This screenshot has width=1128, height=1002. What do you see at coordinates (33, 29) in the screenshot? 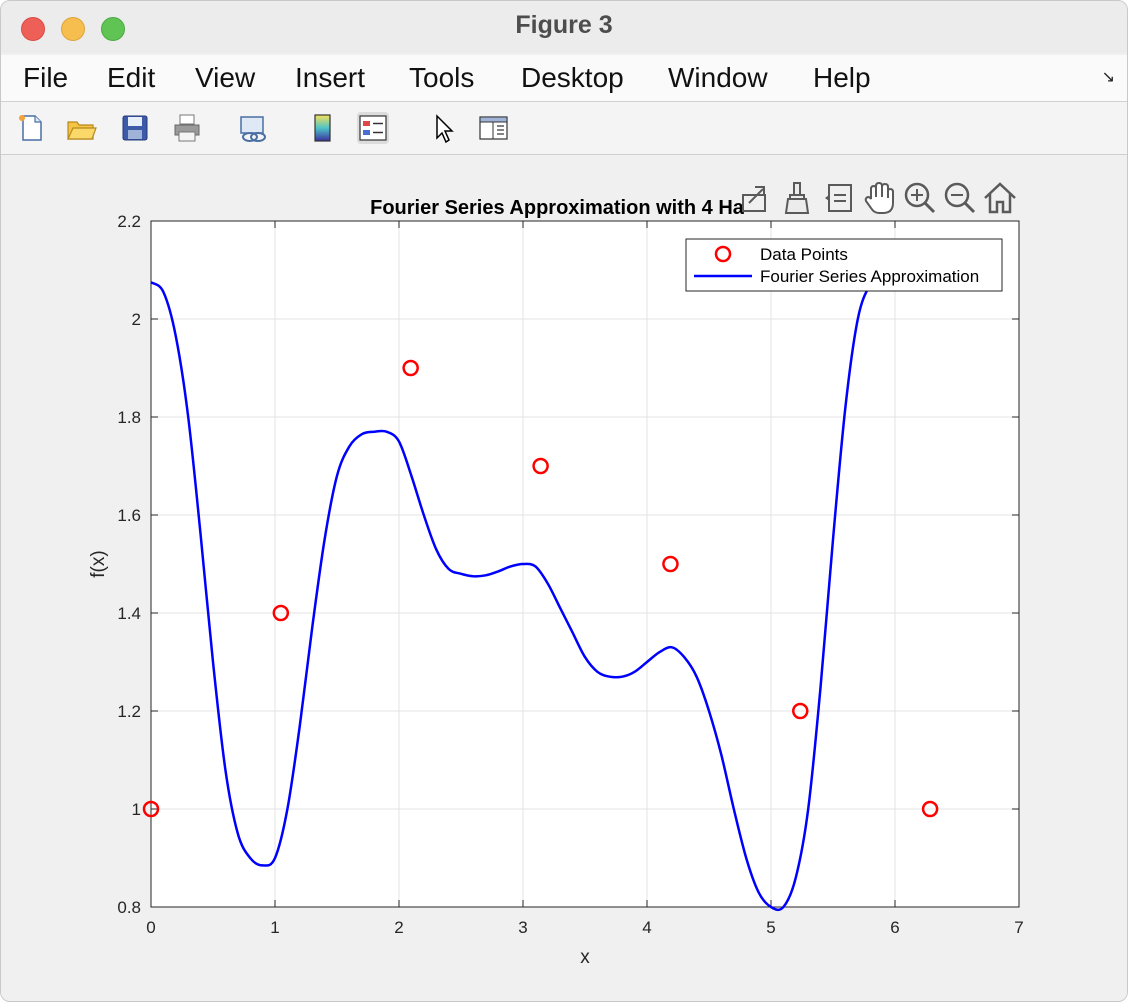
I see `close-window-button` at bounding box center [33, 29].